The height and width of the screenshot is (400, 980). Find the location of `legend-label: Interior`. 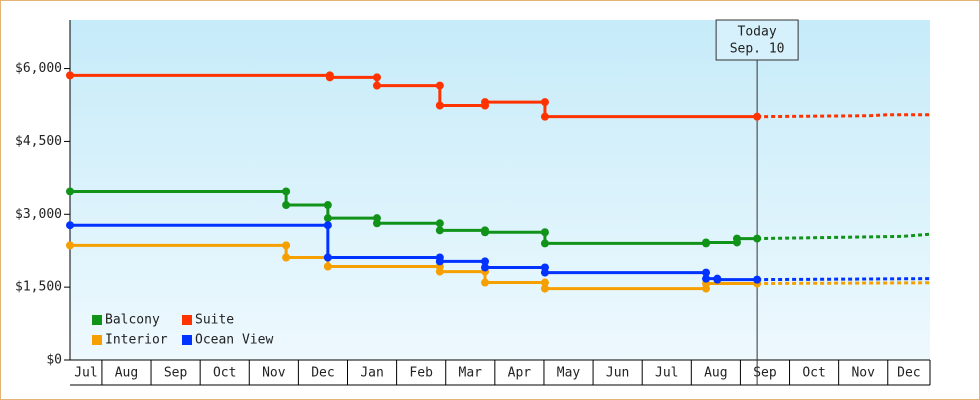

legend-label: Interior is located at coordinates (136, 340).